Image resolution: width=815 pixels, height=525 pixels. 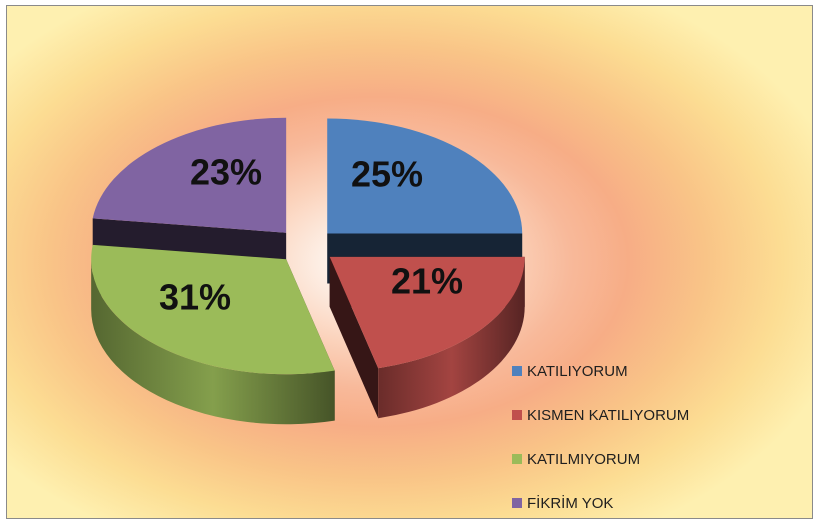 I want to click on legend-item-katilmiyorum: KATILMIYORUM, so click(x=600, y=459).